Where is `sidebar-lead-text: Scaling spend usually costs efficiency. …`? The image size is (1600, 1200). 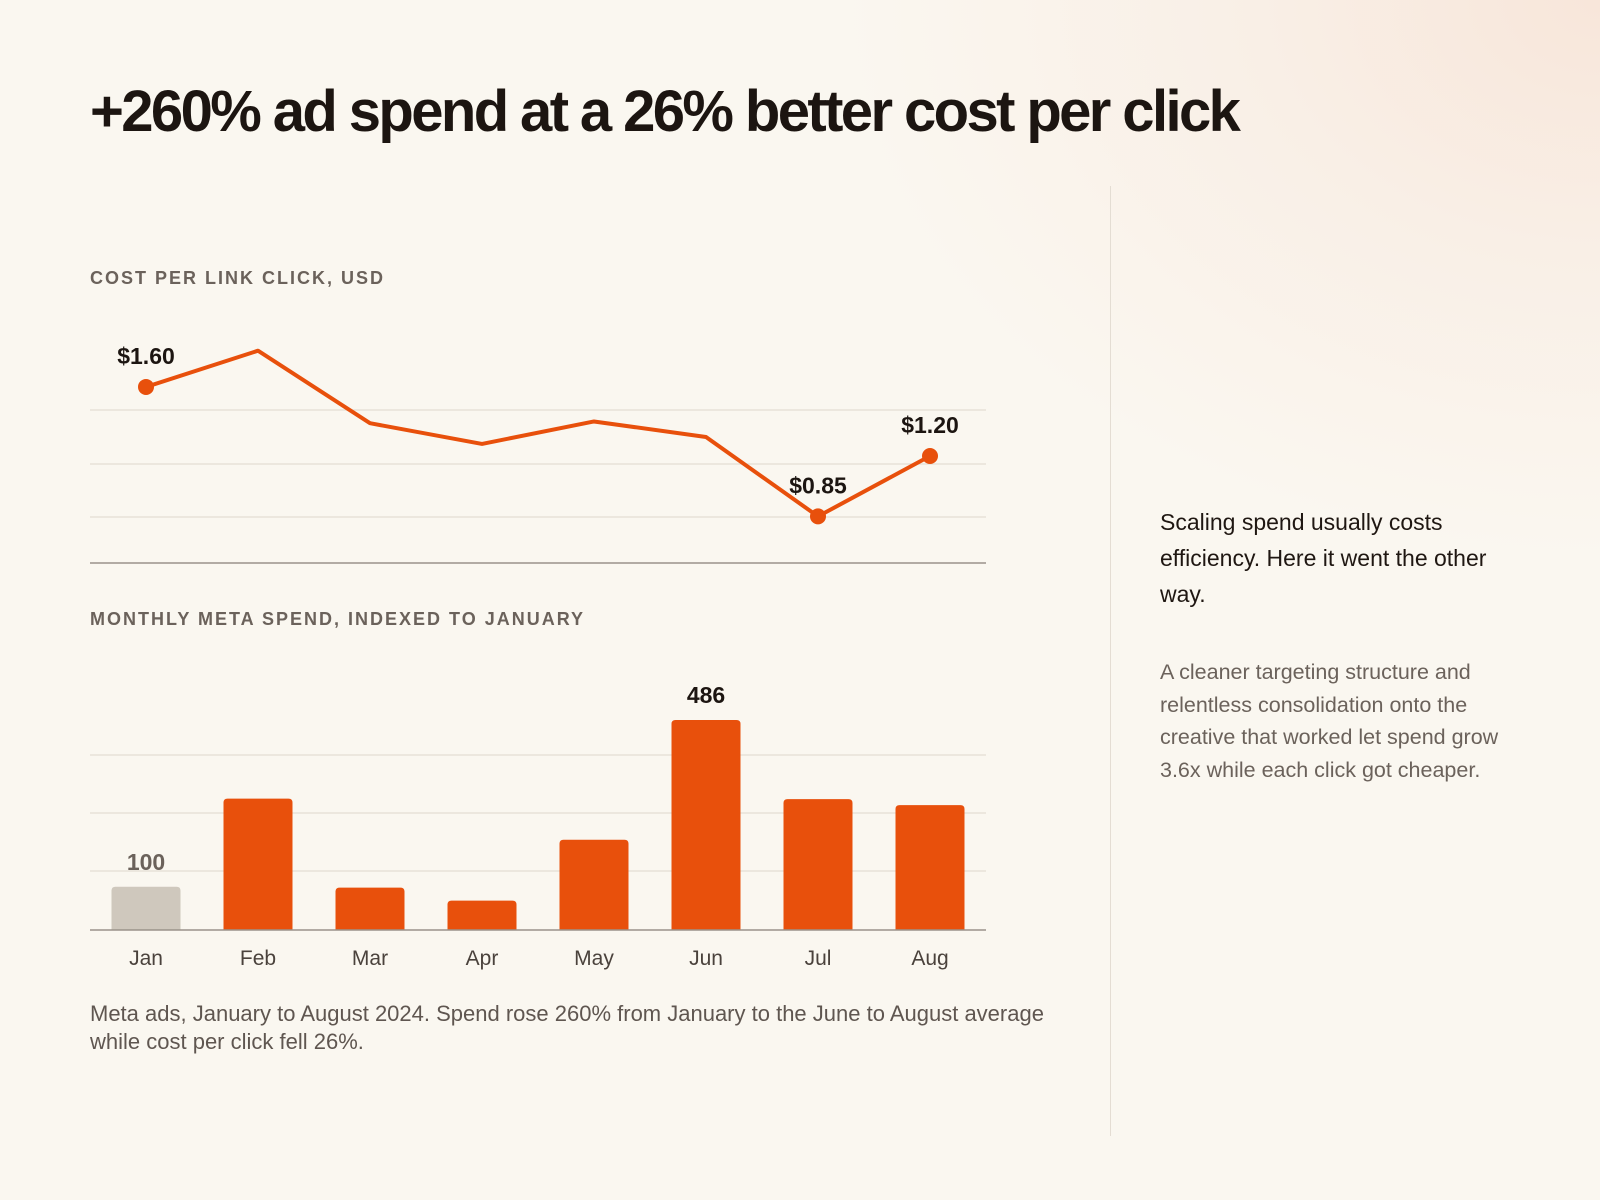 sidebar-lead-text: Scaling spend usually costs efficiency. … is located at coordinates (1323, 558).